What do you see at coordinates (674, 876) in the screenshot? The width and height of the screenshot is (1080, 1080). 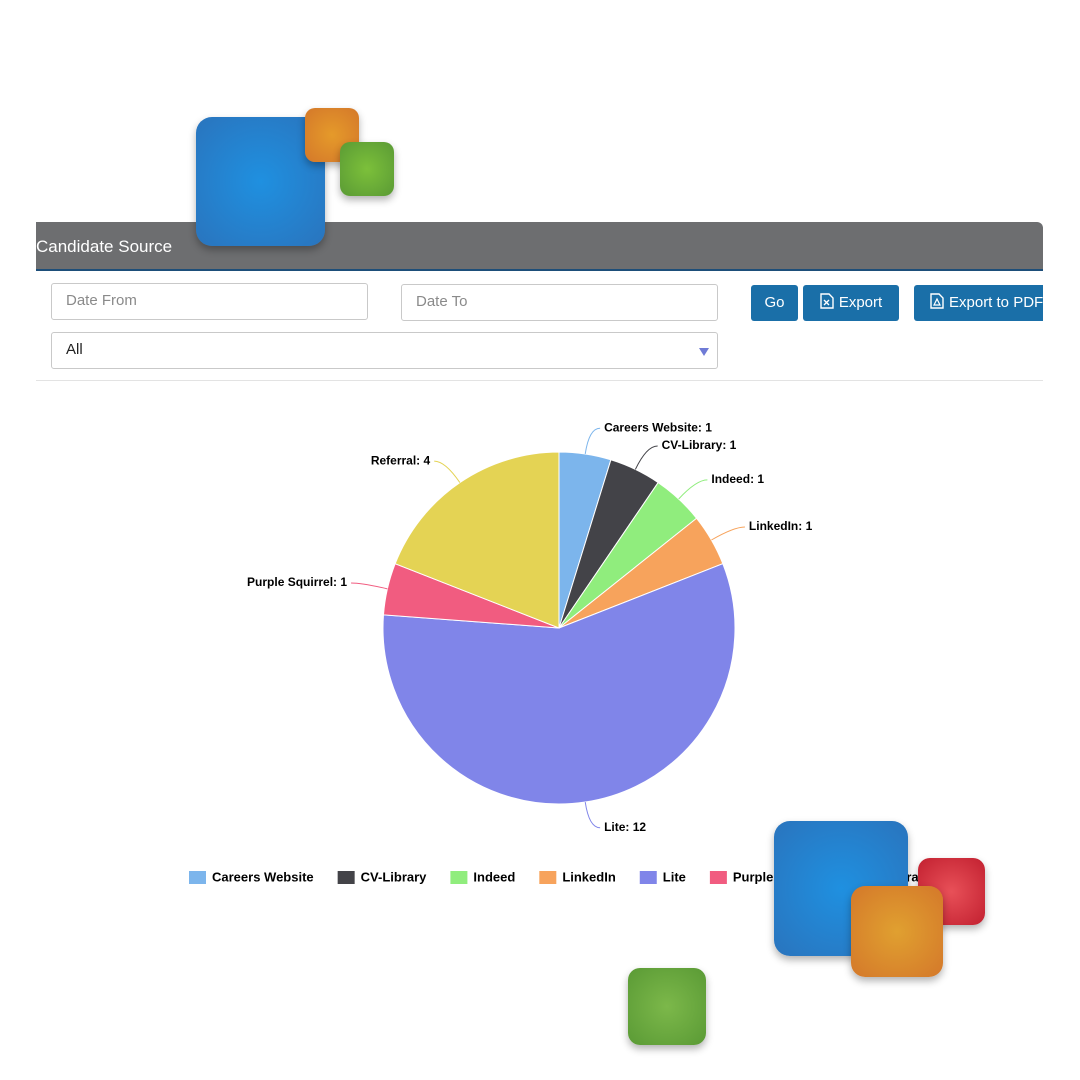 I see `legend-label: Lite` at bounding box center [674, 876].